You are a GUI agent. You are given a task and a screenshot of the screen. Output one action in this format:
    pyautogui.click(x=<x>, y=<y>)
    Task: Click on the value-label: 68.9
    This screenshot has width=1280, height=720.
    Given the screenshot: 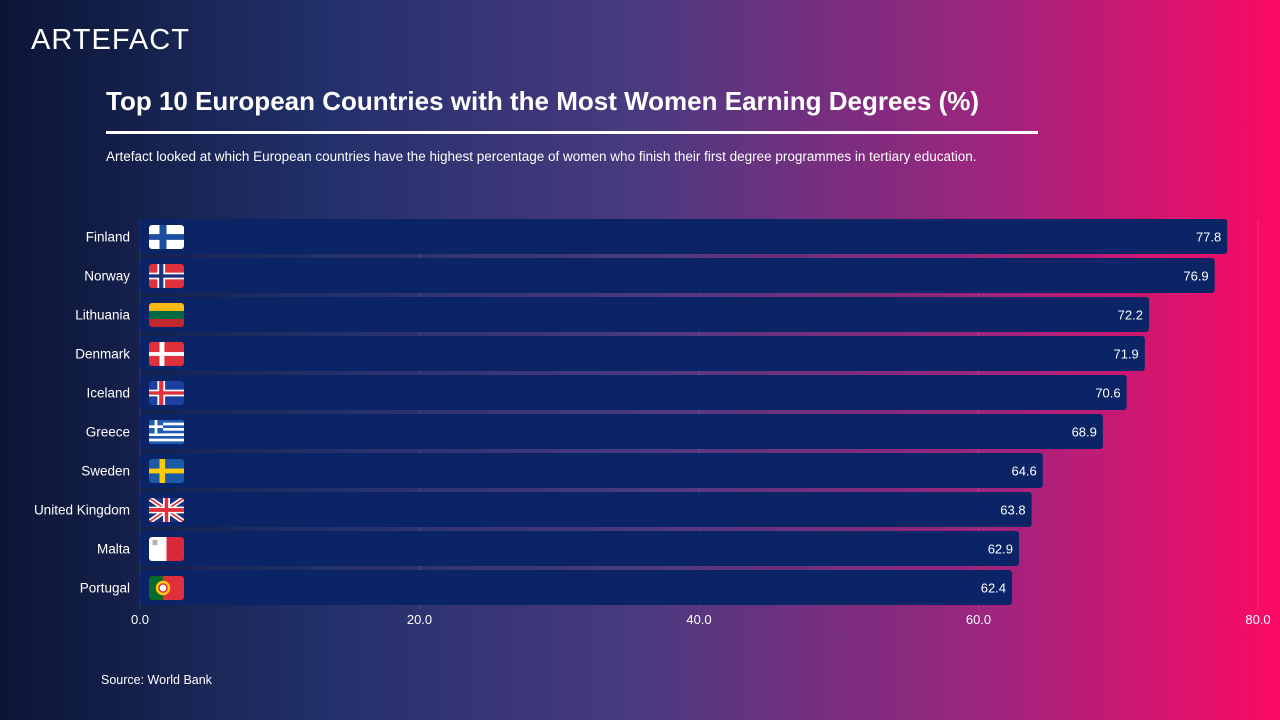 What is the action you would take?
    pyautogui.click(x=1084, y=432)
    